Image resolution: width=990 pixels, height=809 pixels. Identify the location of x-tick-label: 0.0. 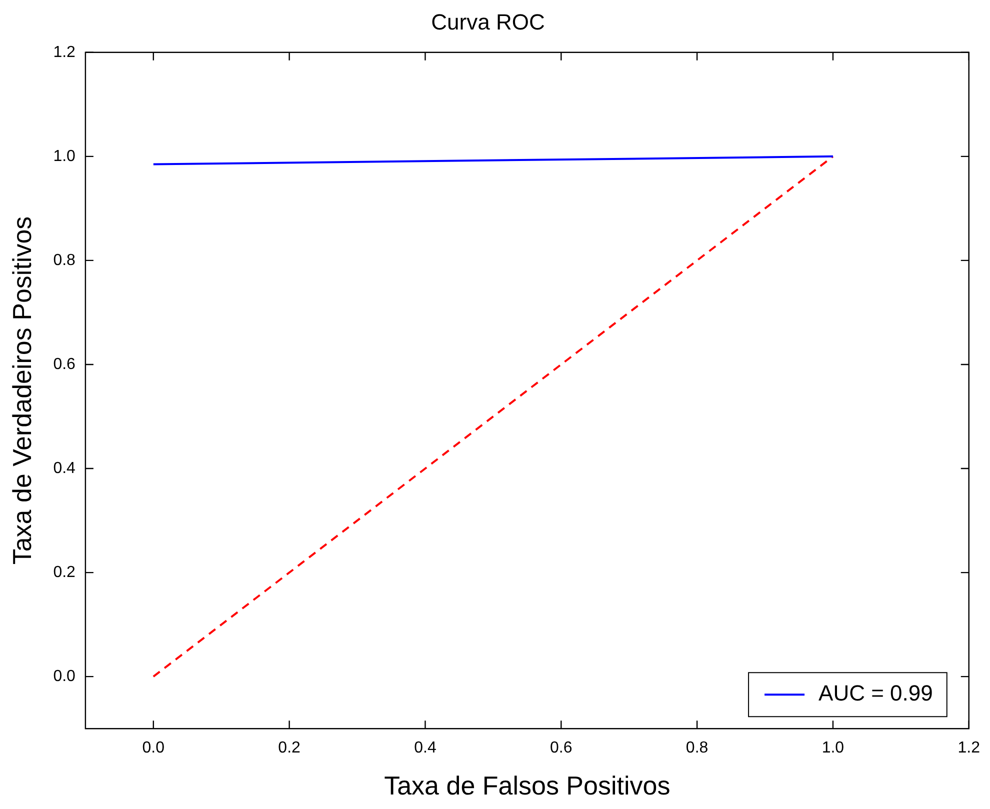
(153, 748).